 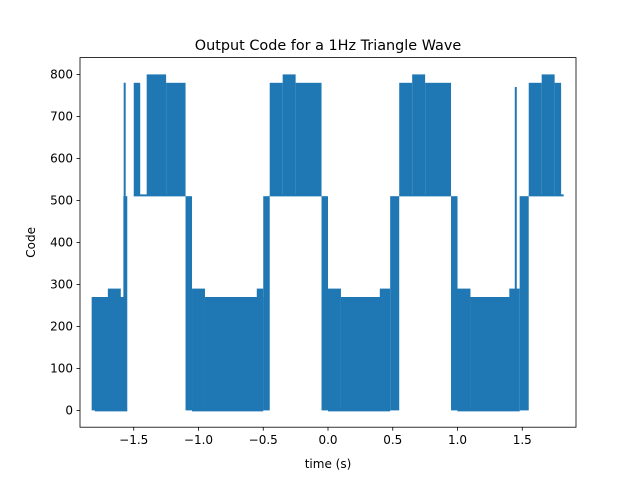 I want to click on x-tick-label-4: 0.5, so click(x=392, y=440).